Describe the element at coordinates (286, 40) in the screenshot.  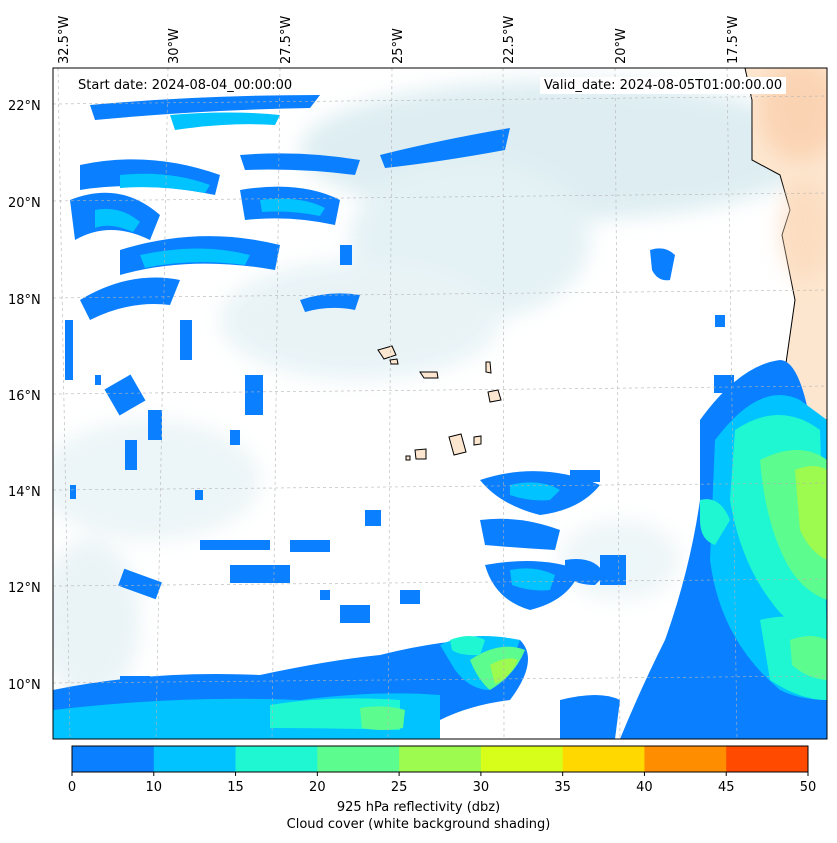
I see `lon-tick-label: 27.5°W` at that location.